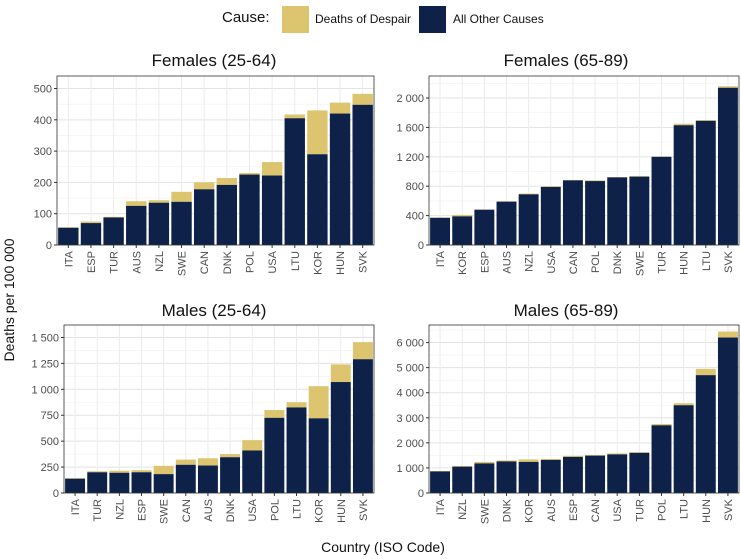 The height and width of the screenshot is (559, 741). What do you see at coordinates (45, 338) in the screenshot?
I see `y-tick-label: 1 500` at bounding box center [45, 338].